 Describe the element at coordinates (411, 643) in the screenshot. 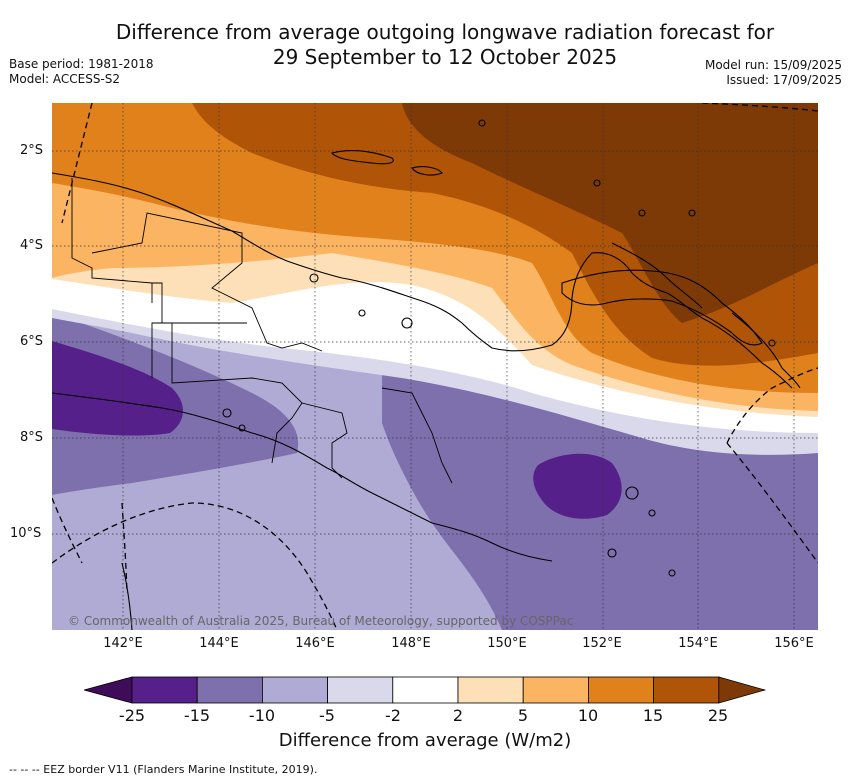

I see `lon-label-148e: 148°E` at that location.